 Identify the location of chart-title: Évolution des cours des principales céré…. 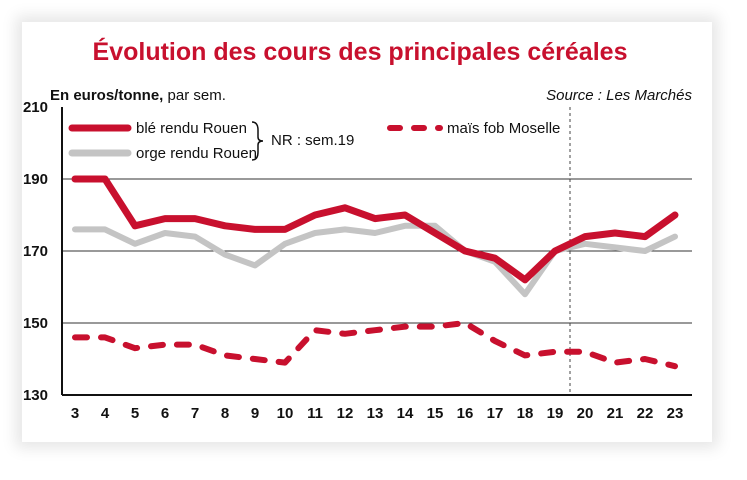
(360, 51).